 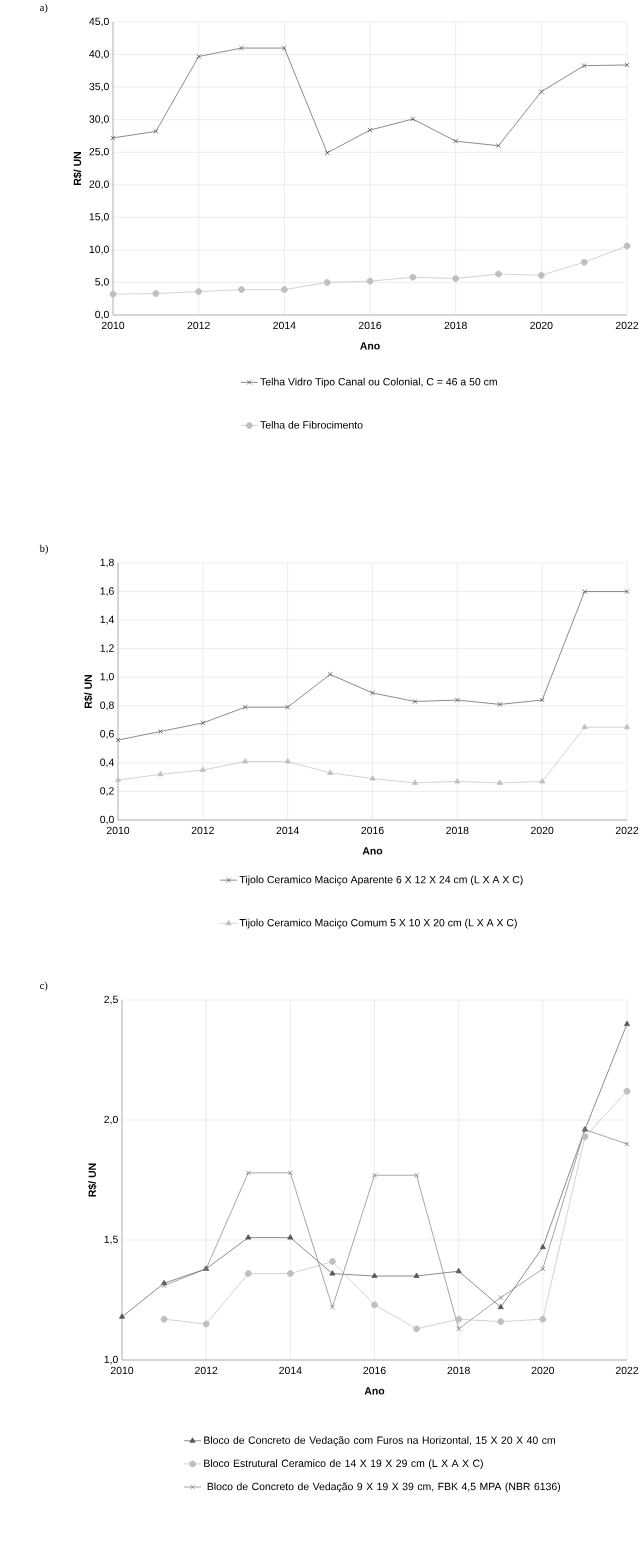 I want to click on y-tick-label: 2,0, so click(x=111, y=1120).